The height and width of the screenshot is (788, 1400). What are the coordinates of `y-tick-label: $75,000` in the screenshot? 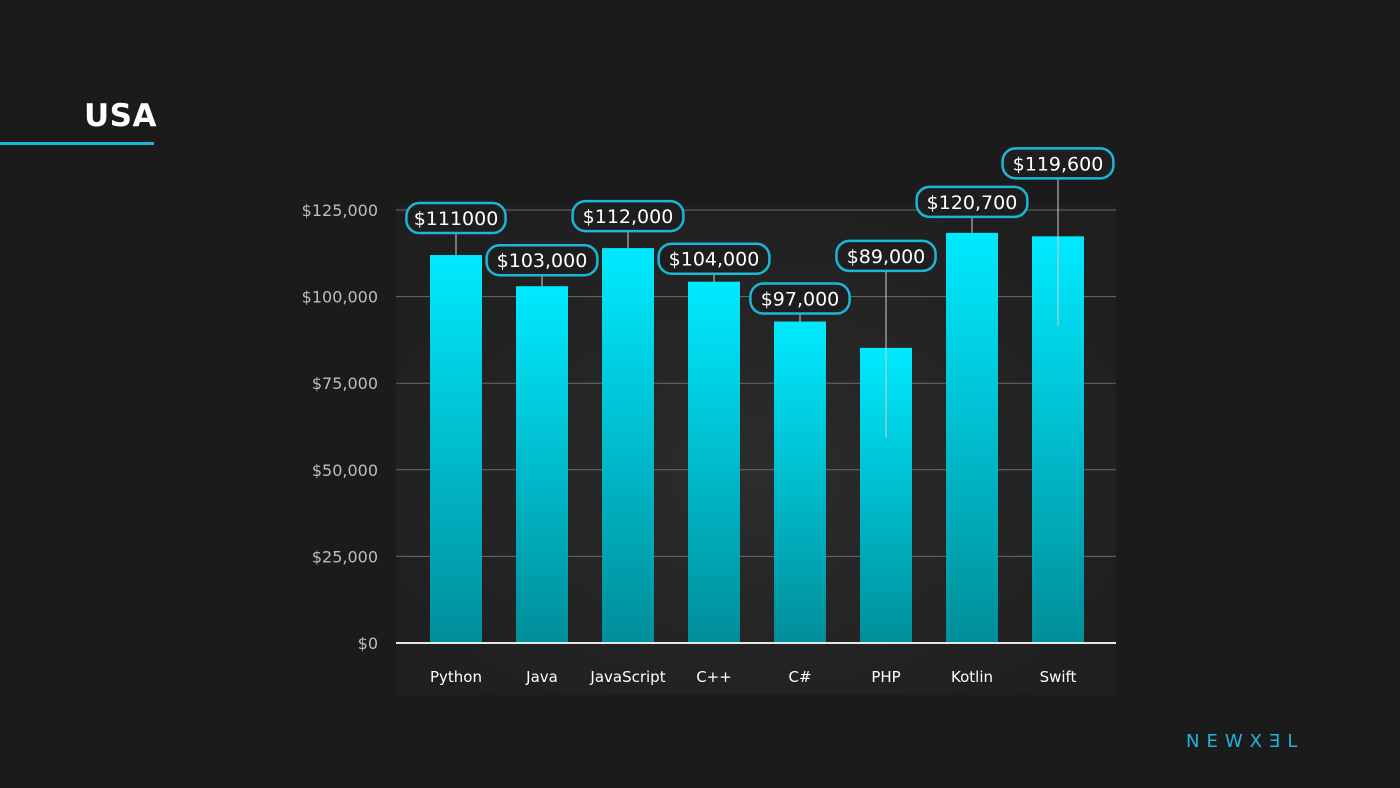 It's located at (345, 383).